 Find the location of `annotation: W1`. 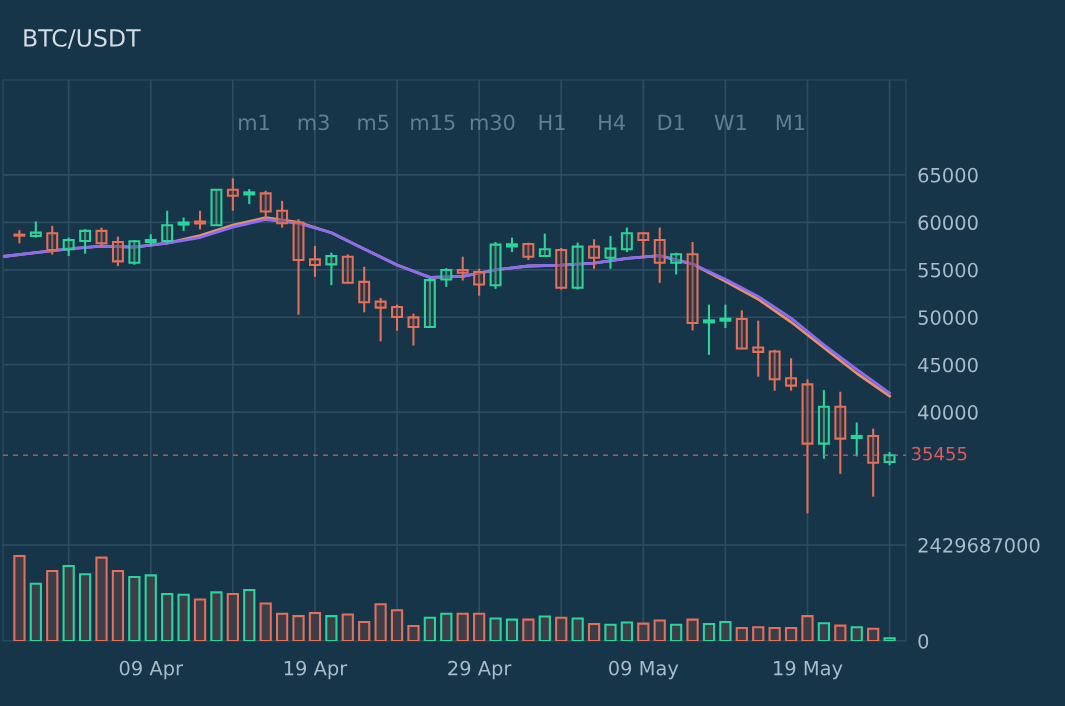

annotation: W1 is located at coordinates (730, 122).